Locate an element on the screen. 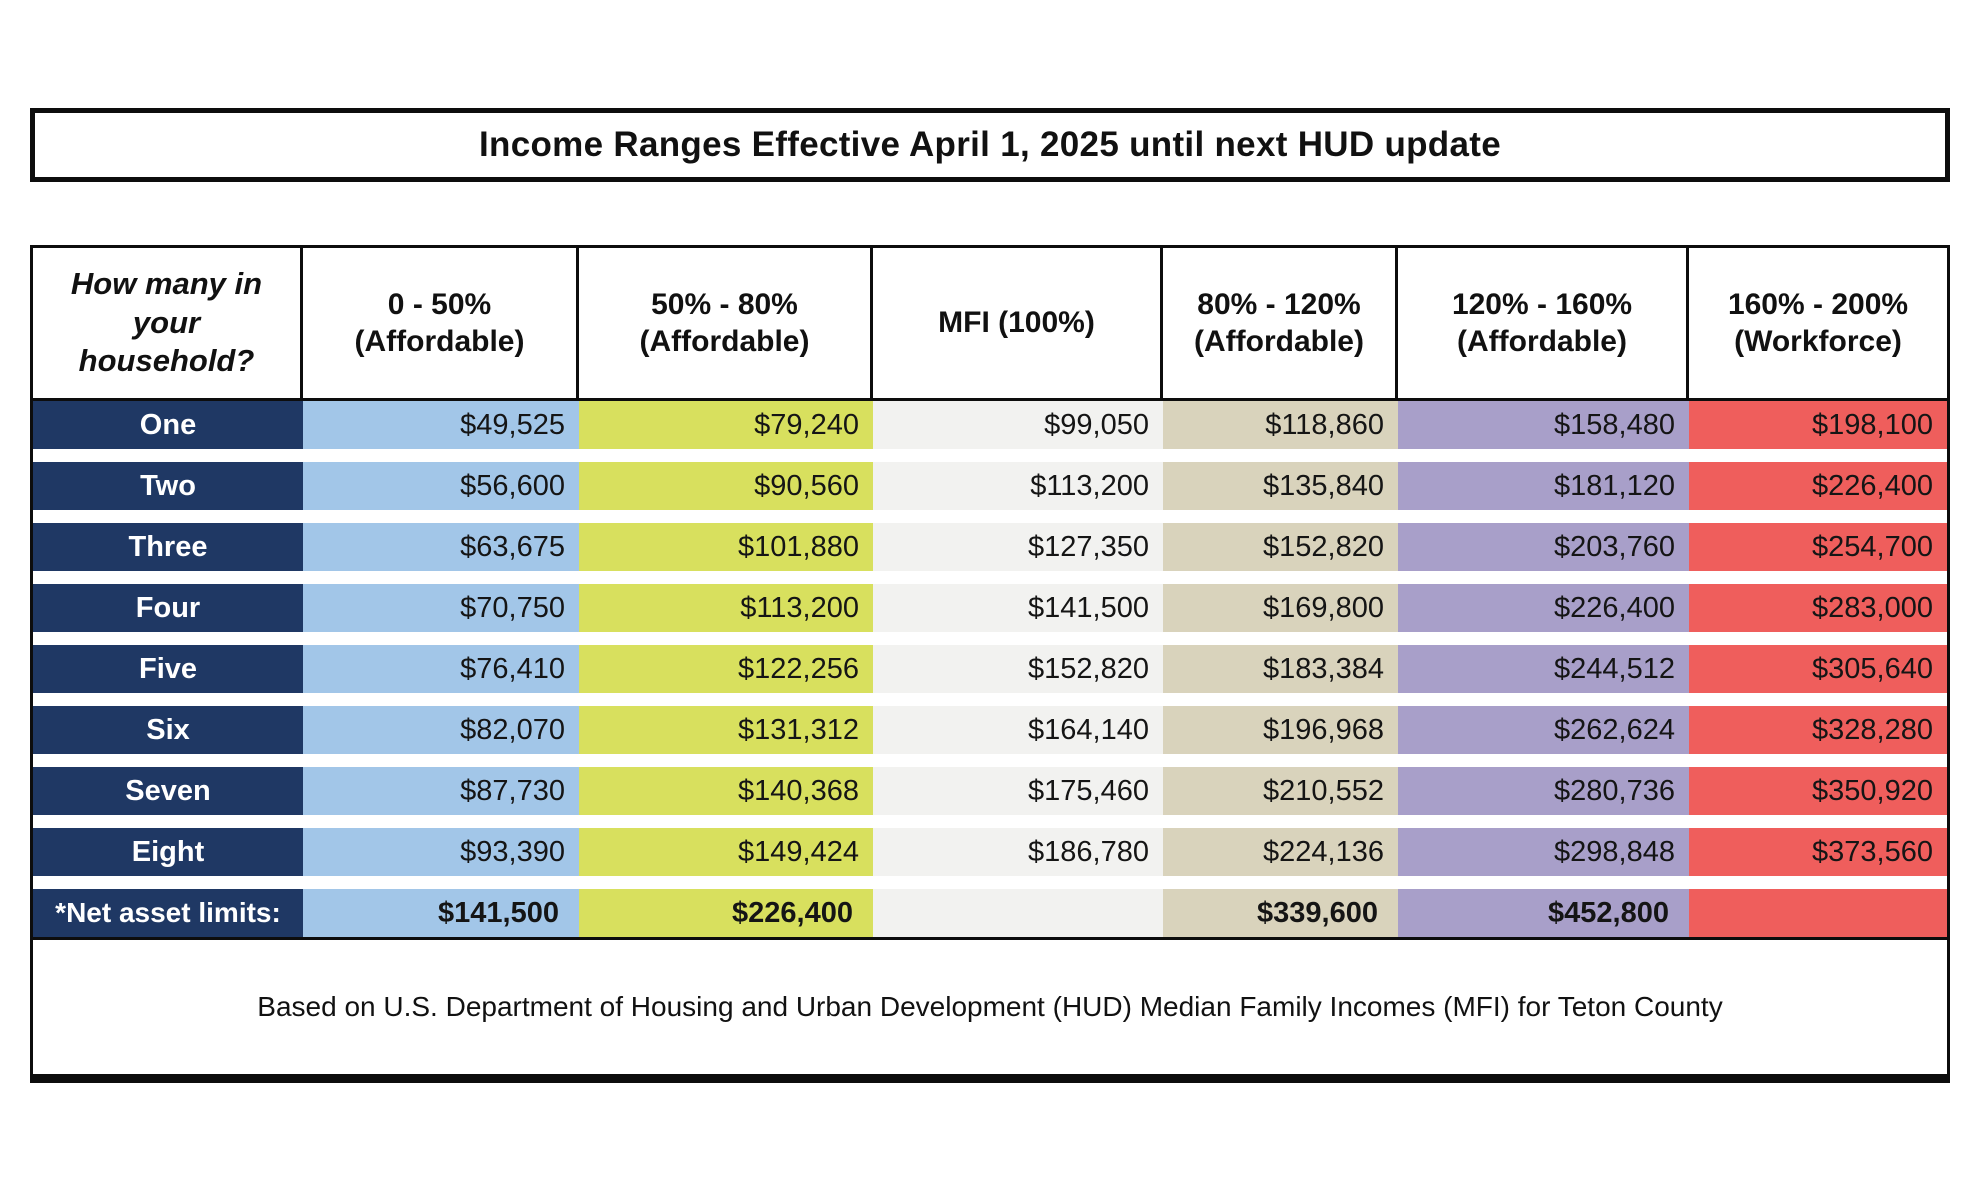  row-label: Two is located at coordinates (168, 486).